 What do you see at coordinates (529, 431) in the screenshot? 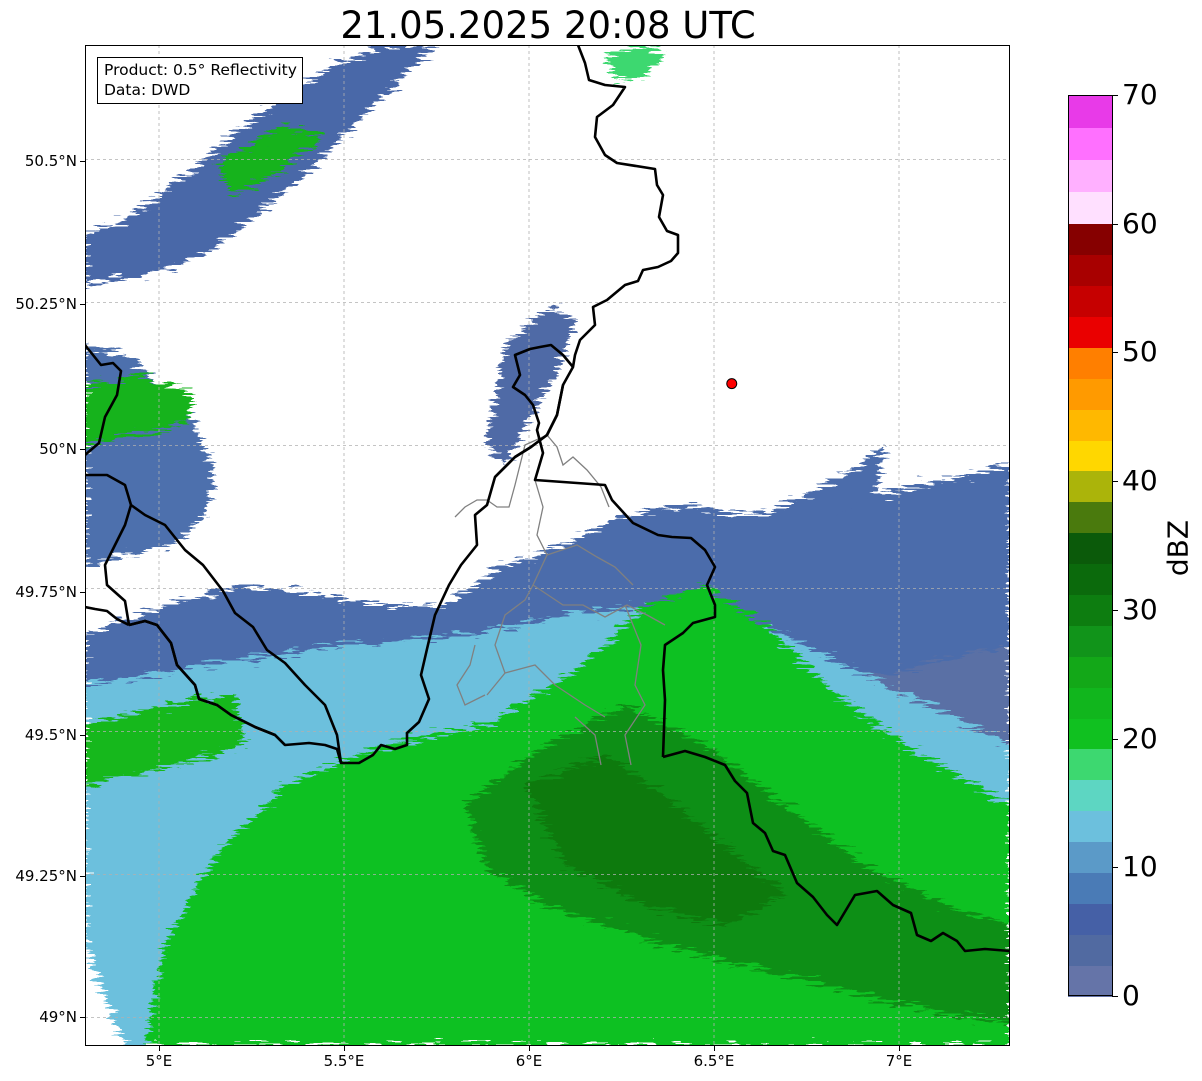
I see `border-france-luxembourg` at bounding box center [529, 431].